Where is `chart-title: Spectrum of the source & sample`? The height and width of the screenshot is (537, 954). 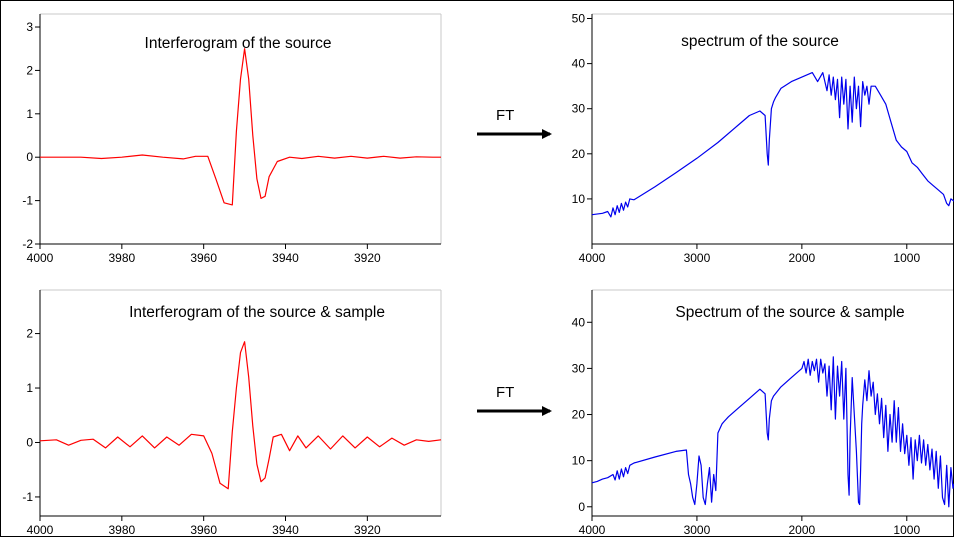
chart-title: Spectrum of the source & sample is located at coordinates (789, 312).